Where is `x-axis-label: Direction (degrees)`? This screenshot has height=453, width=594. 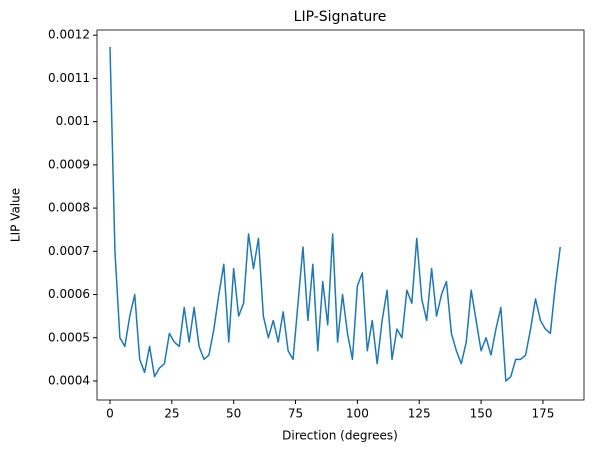 x-axis-label: Direction (degrees) is located at coordinates (340, 436).